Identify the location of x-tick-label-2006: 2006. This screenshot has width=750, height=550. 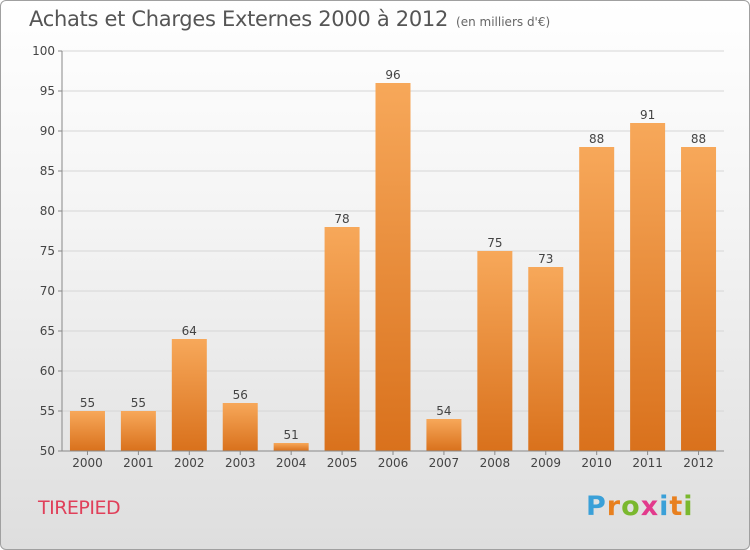
(393, 463).